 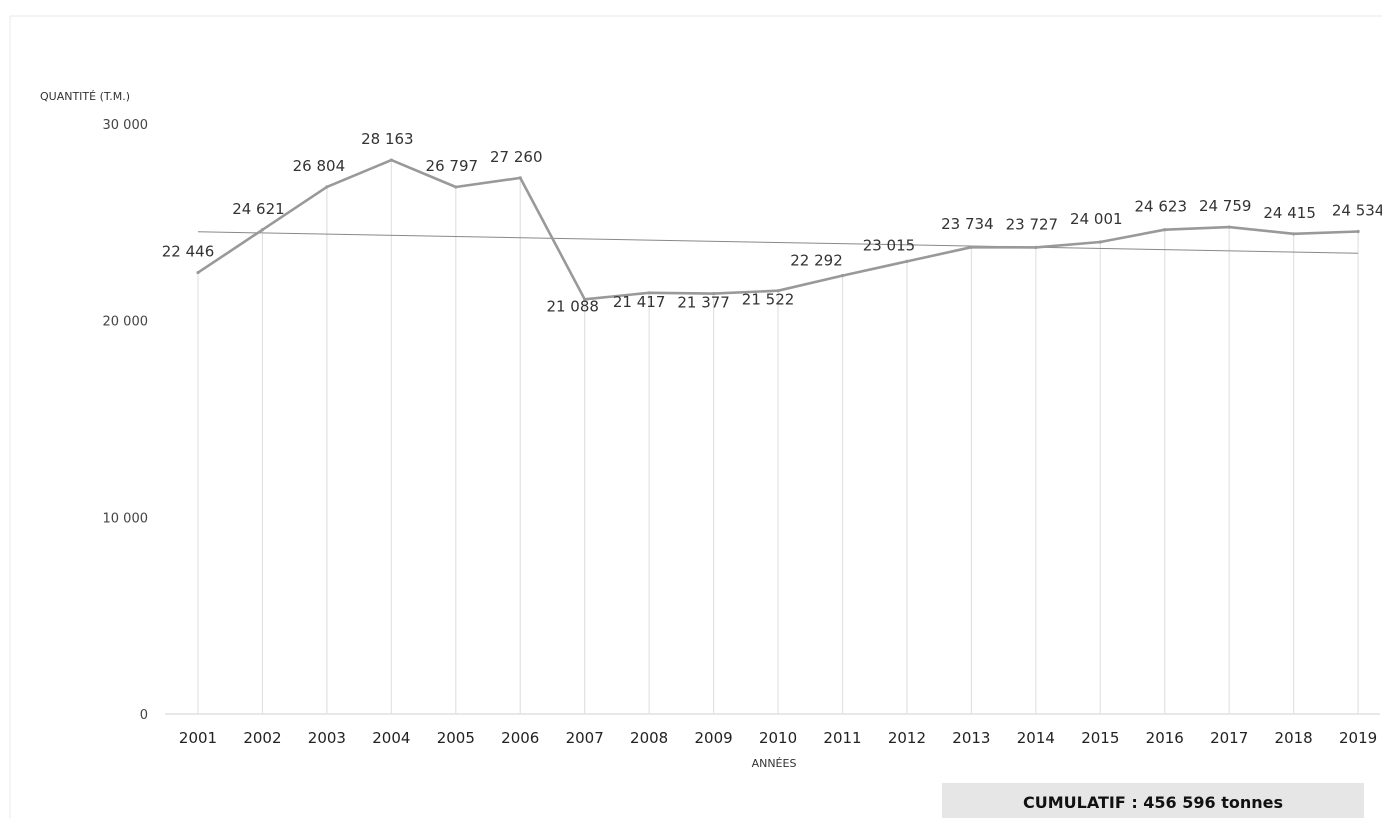 I want to click on data-point-2003, so click(x=327, y=187).